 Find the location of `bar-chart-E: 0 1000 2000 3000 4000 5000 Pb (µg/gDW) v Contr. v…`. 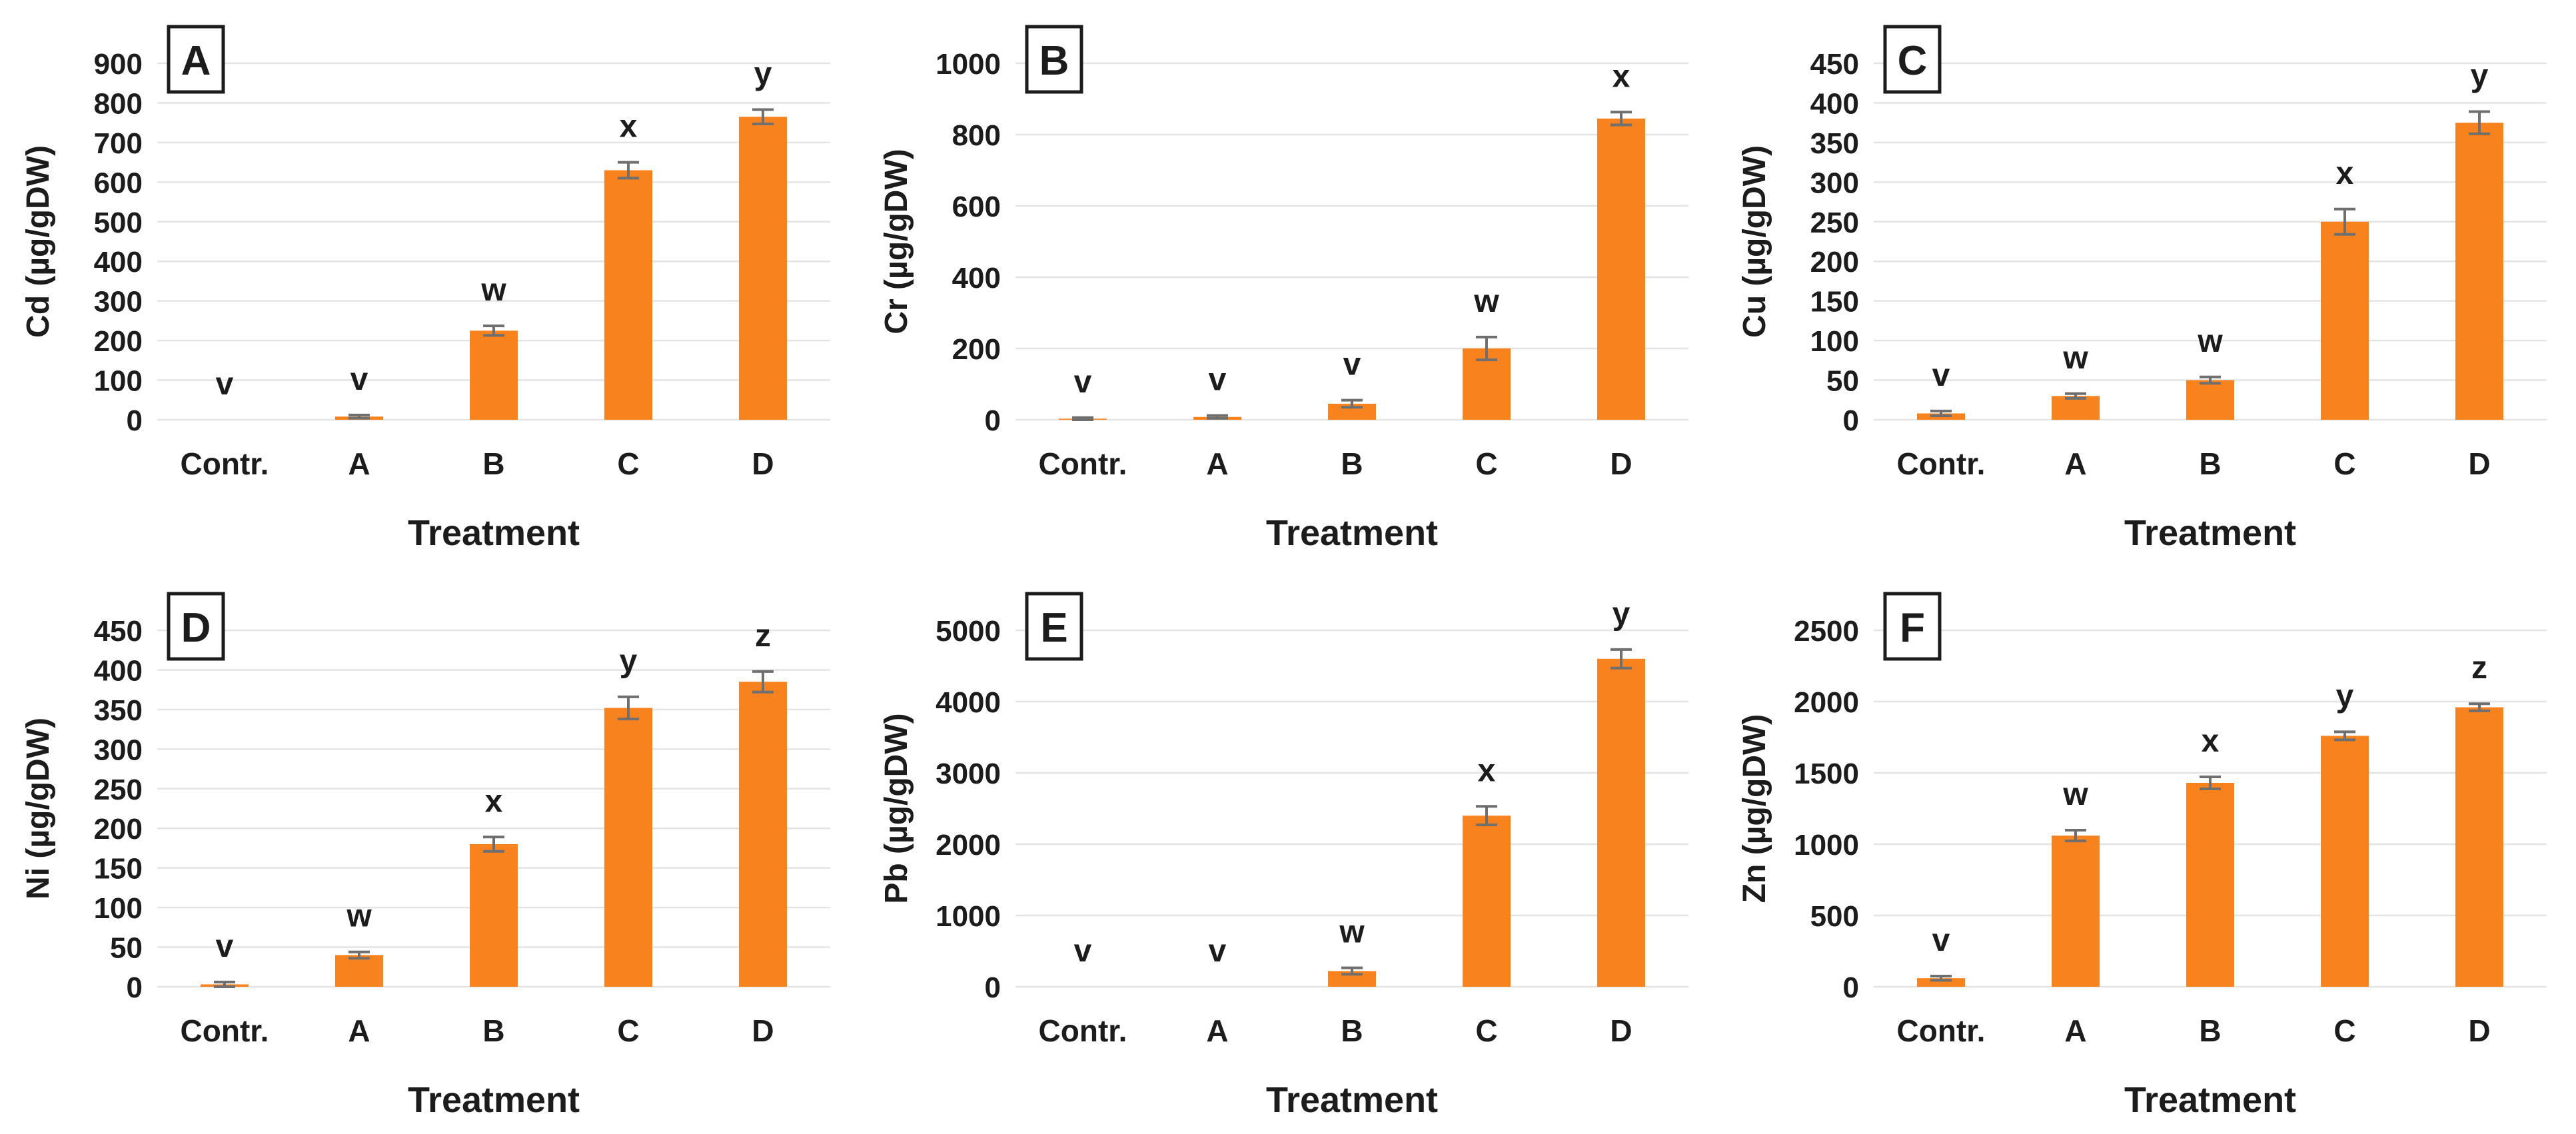

bar-chart-E: 0 1000 2000 3000 4000 5000 Pb (µg/gDW) v Contr. v… is located at coordinates (1283, 856).